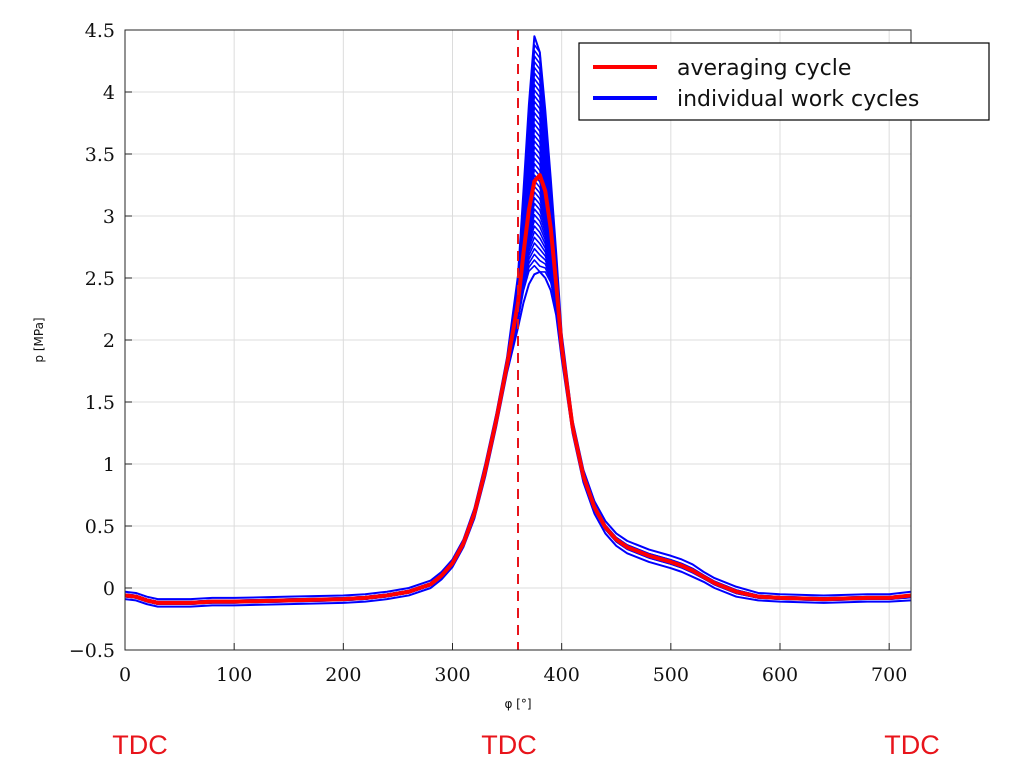 The image size is (1027, 784). I want to click on x-tick-label: 0, so click(125, 675).